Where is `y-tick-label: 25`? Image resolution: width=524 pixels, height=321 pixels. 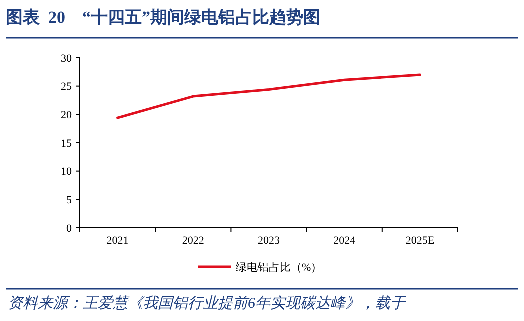
y-tick-label: 25 is located at coordinates (66, 87).